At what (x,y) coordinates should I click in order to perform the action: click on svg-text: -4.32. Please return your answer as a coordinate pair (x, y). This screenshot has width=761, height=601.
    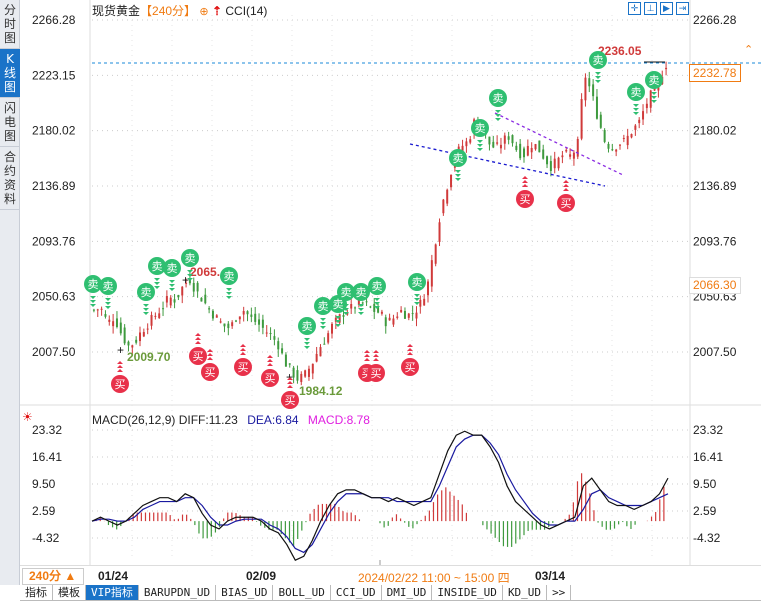
    Looking at the image, I should click on (707, 538).